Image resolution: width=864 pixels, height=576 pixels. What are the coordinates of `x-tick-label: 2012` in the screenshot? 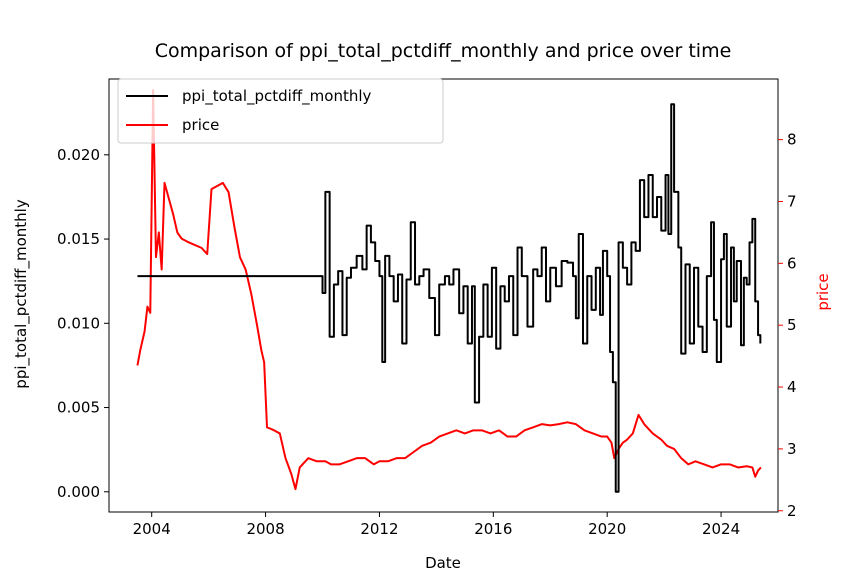 It's located at (379, 529).